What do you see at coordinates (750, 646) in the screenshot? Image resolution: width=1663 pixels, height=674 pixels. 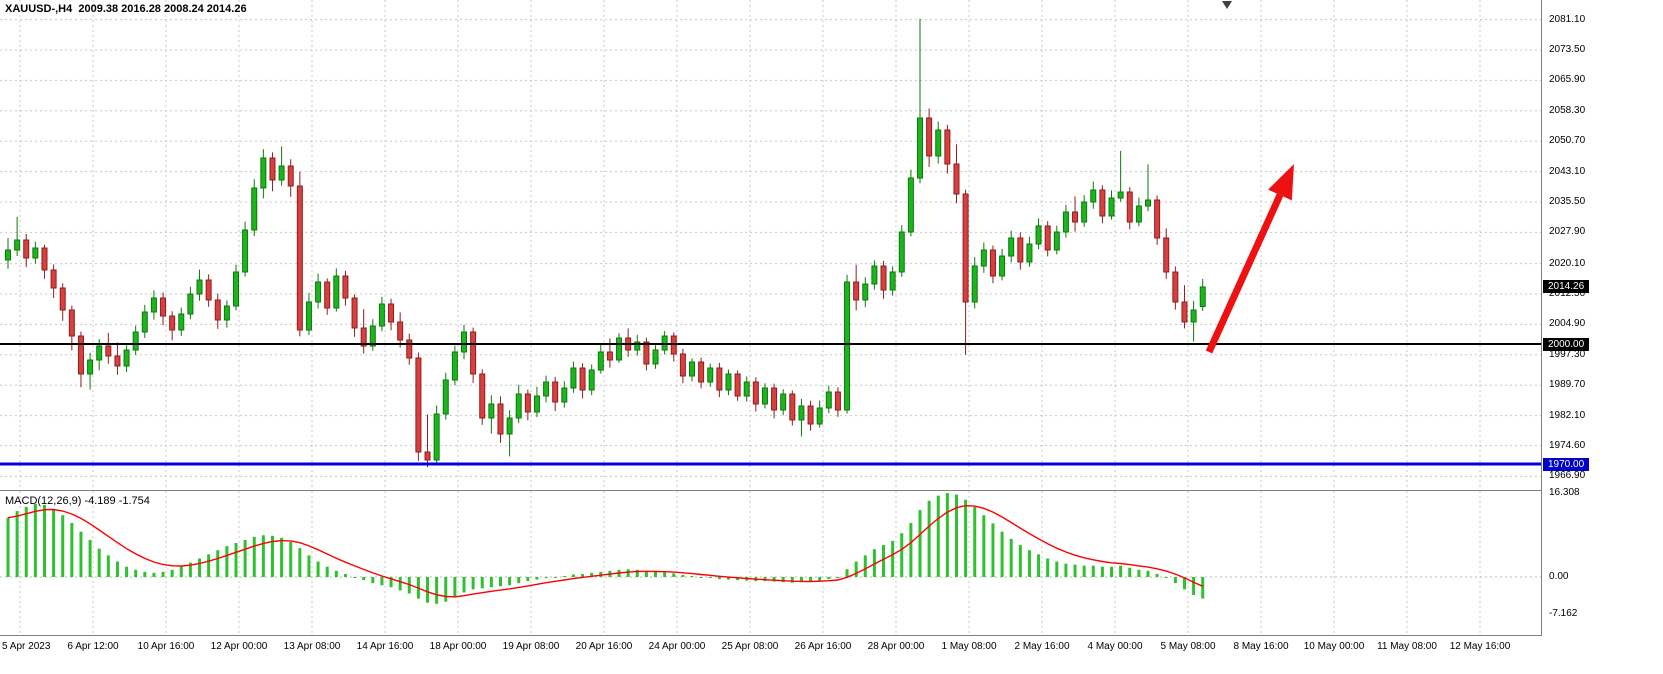 I see `time-axis-label: 25 Apr 08:00` at bounding box center [750, 646].